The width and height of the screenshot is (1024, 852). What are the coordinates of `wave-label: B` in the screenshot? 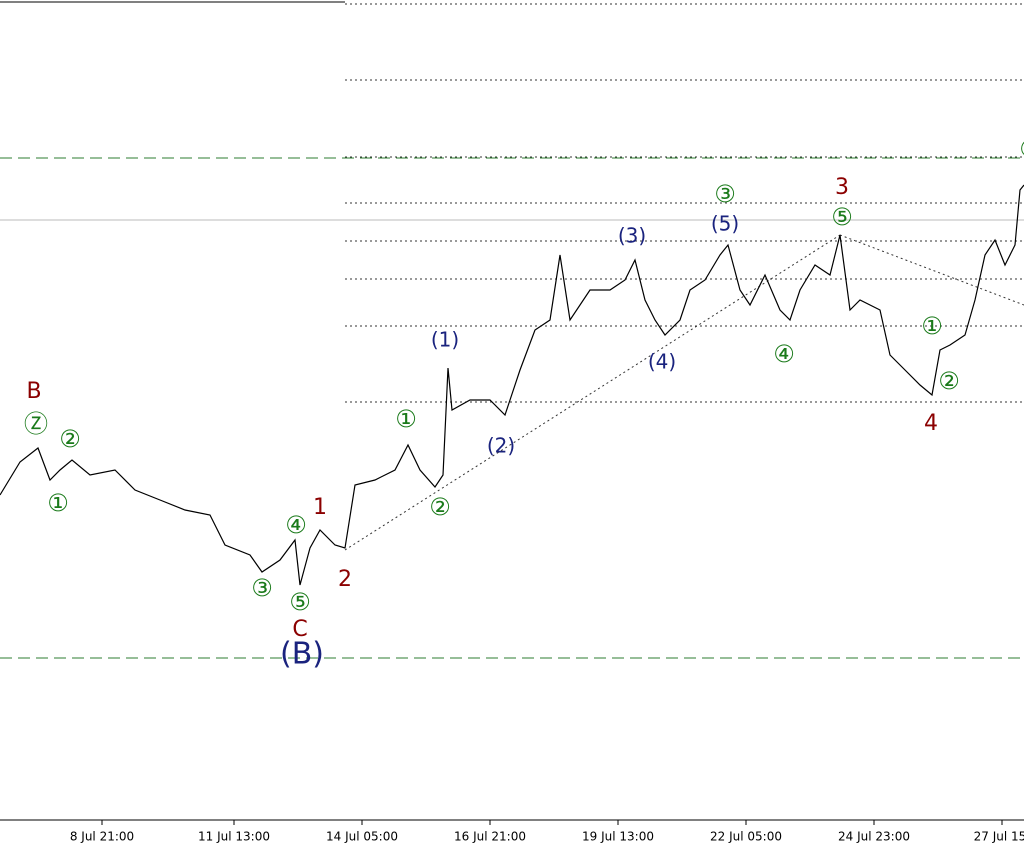 It's located at (33, 391).